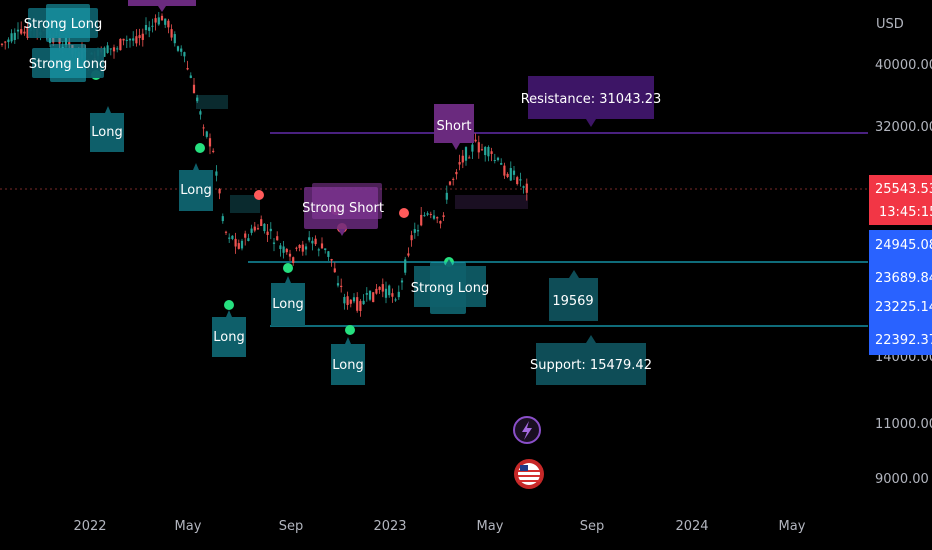 The height and width of the screenshot is (550, 932). Describe the element at coordinates (245, 204) in the screenshot. I see `zone-box` at that location.